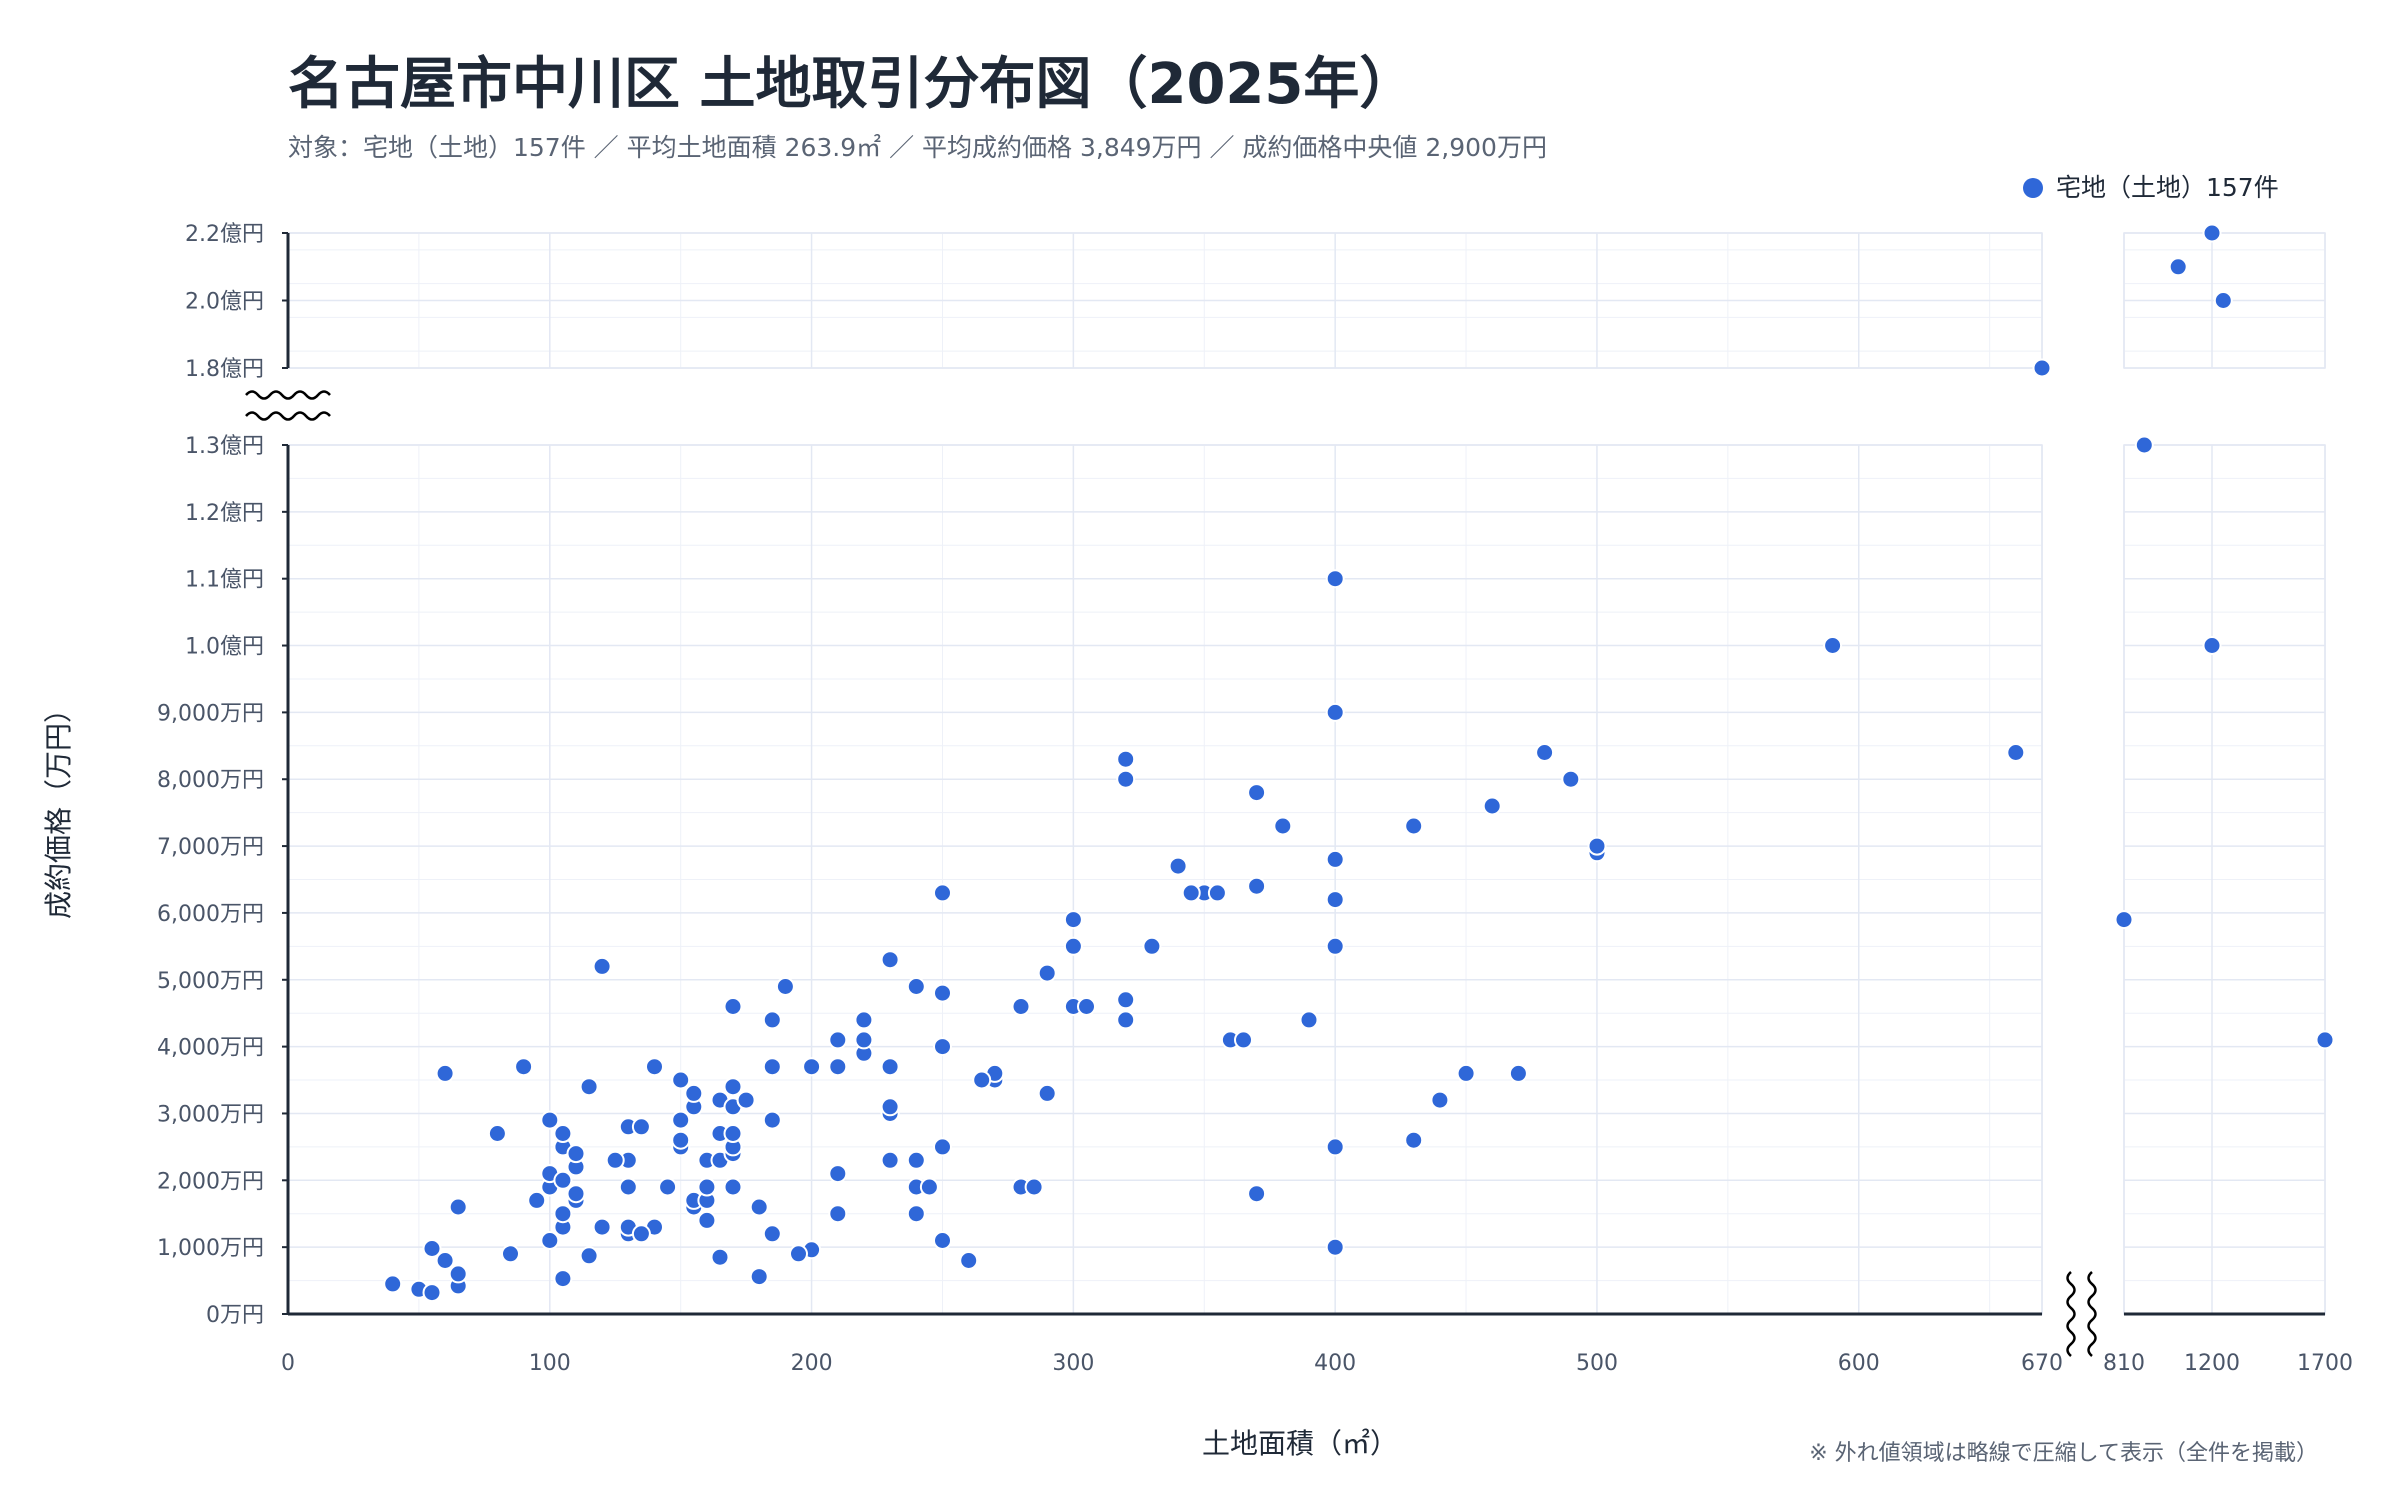 This screenshot has width=2400, height=1500. Describe the element at coordinates (2325, 1363) in the screenshot. I see `x-tick-label: 1700` at that location.